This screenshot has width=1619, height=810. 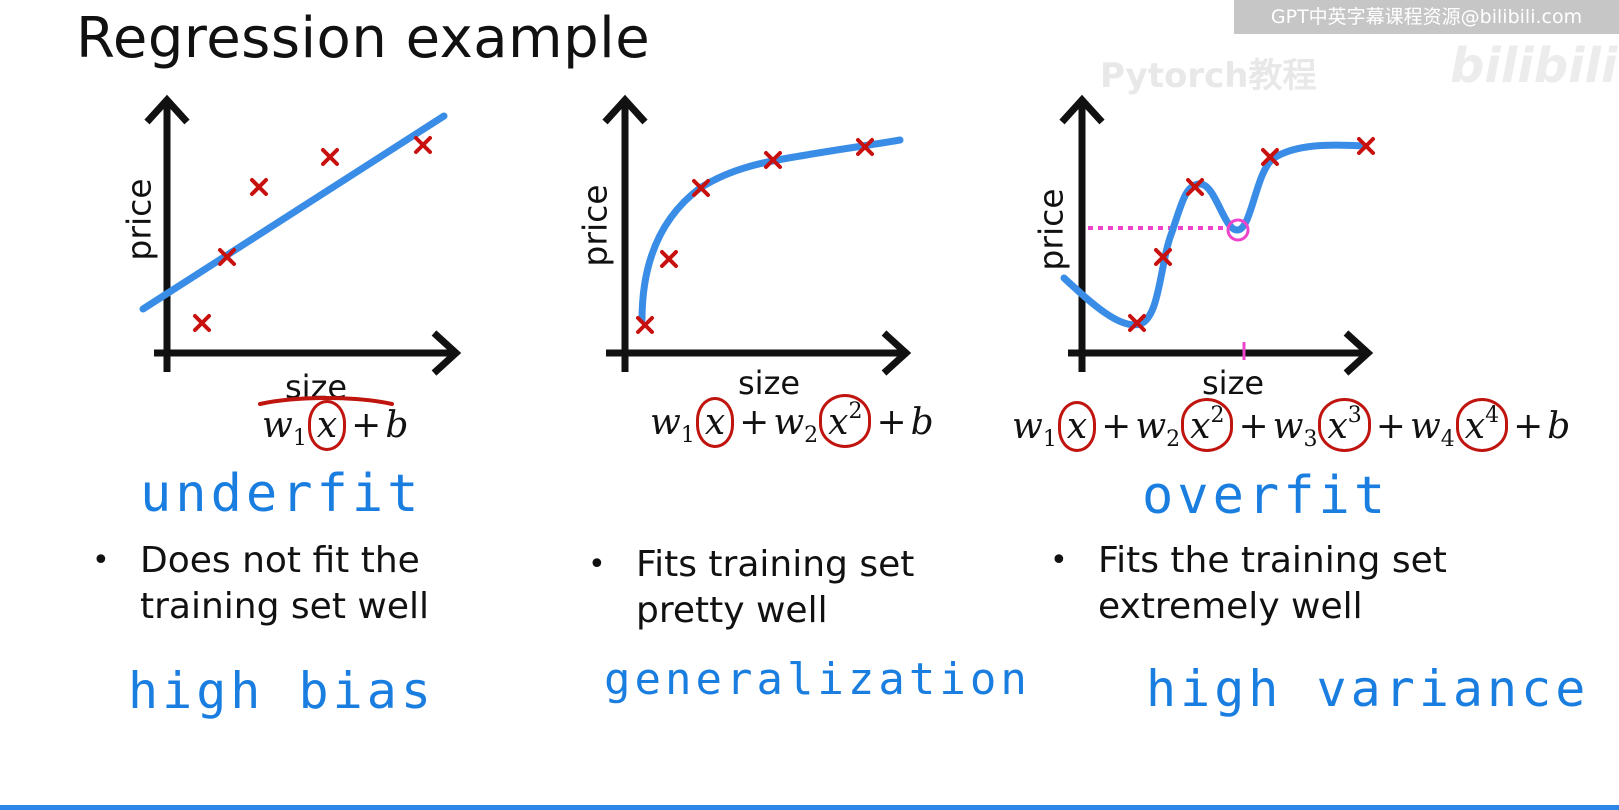 What do you see at coordinates (281, 494) in the screenshot?
I see `underfit-label: underfit` at bounding box center [281, 494].